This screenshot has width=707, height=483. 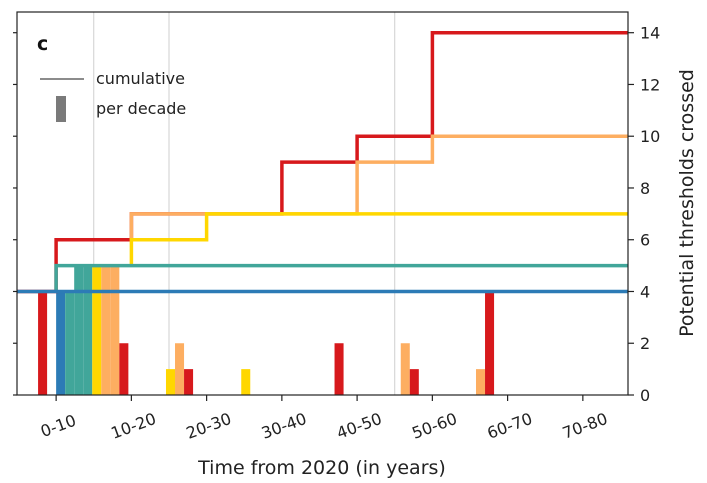 What do you see at coordinates (510, 426) in the screenshot?
I see `x-tick-label-6: 60-70` at bounding box center [510, 426].